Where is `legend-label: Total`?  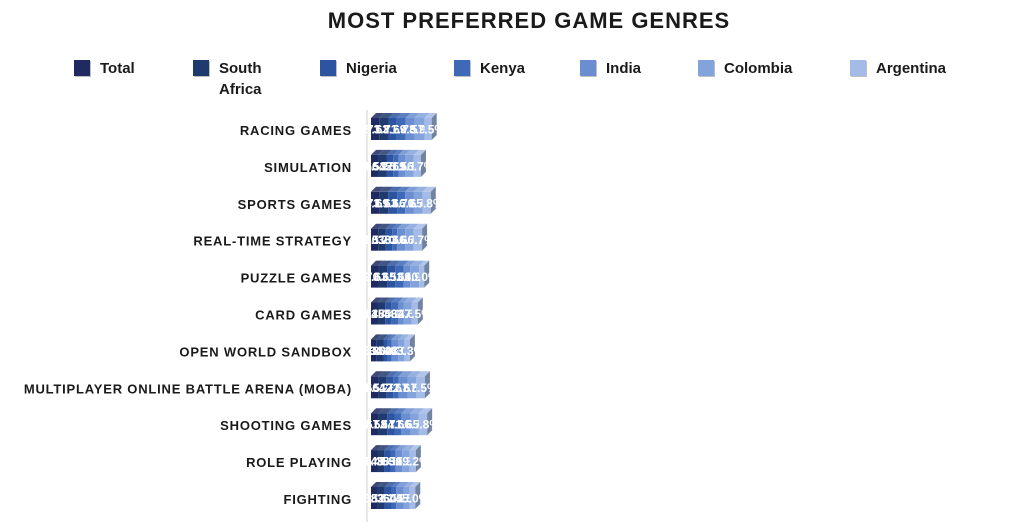
legend-label: Total is located at coordinates (117, 68).